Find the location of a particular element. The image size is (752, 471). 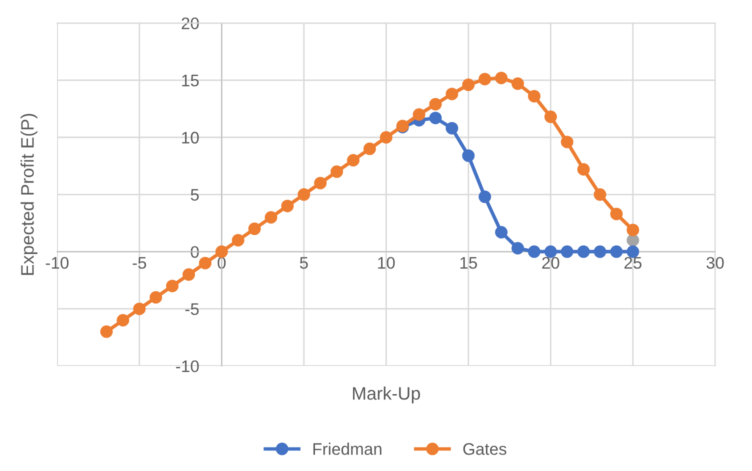

x-tick-label: -10 is located at coordinates (57, 262).